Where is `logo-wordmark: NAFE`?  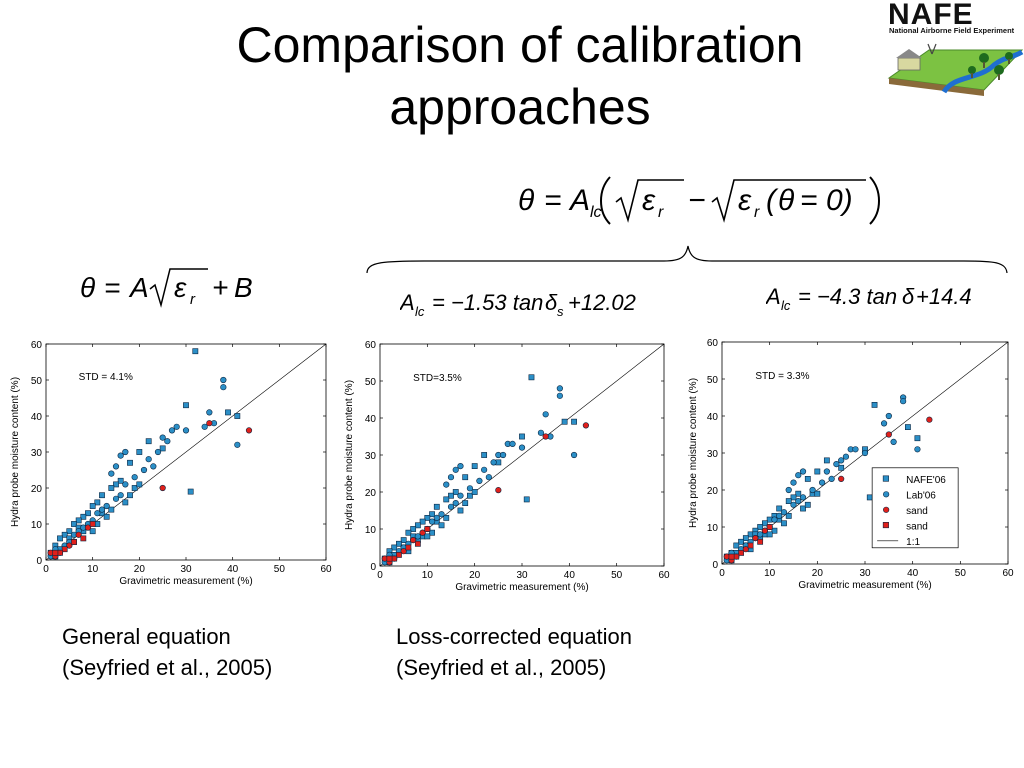
logo-wordmark: NAFE is located at coordinates (931, 15).